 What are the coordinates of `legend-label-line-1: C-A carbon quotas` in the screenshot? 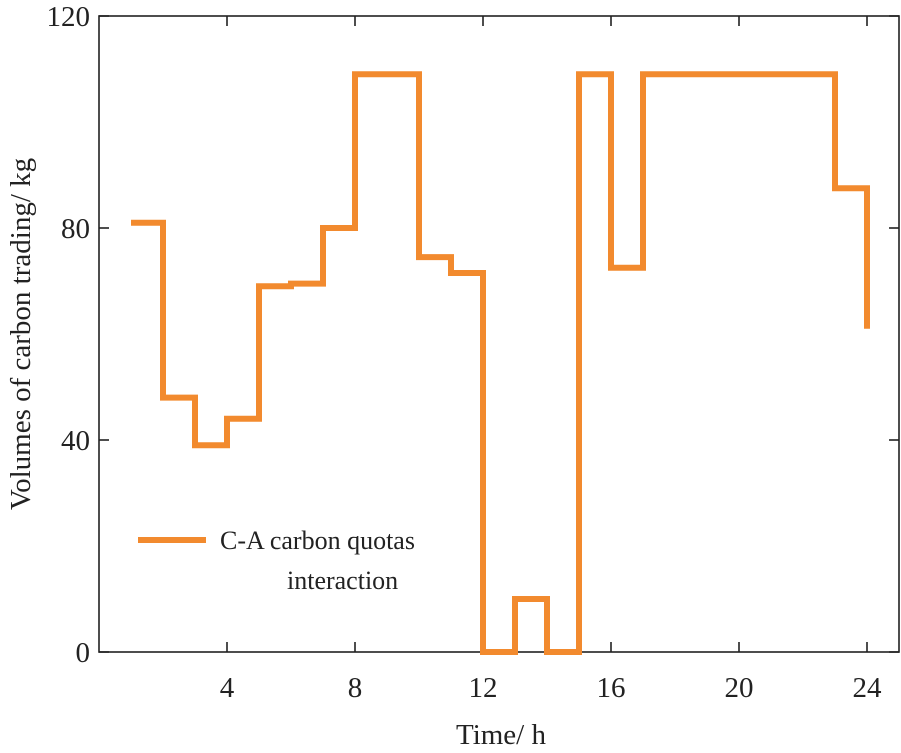 It's located at (317, 540).